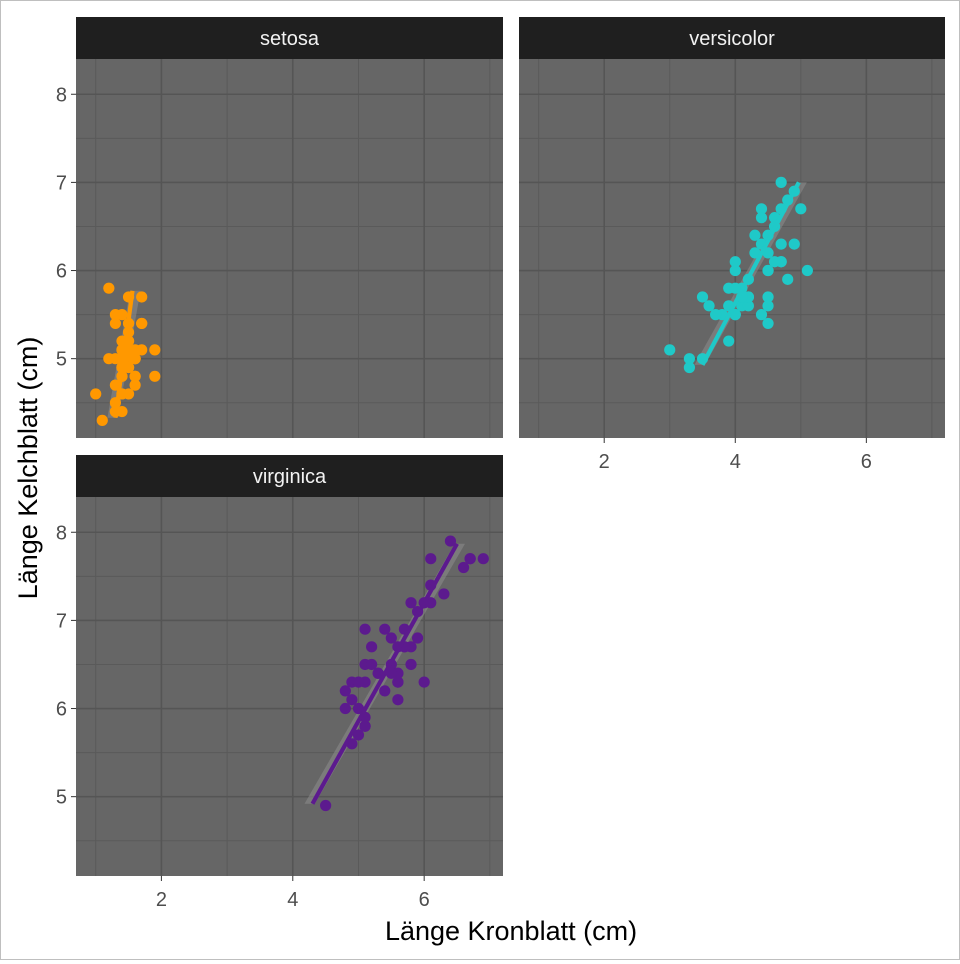 This screenshot has width=960, height=964. I want to click on y-axis-title: Länge Kelchblatt (cm), so click(28, 468).